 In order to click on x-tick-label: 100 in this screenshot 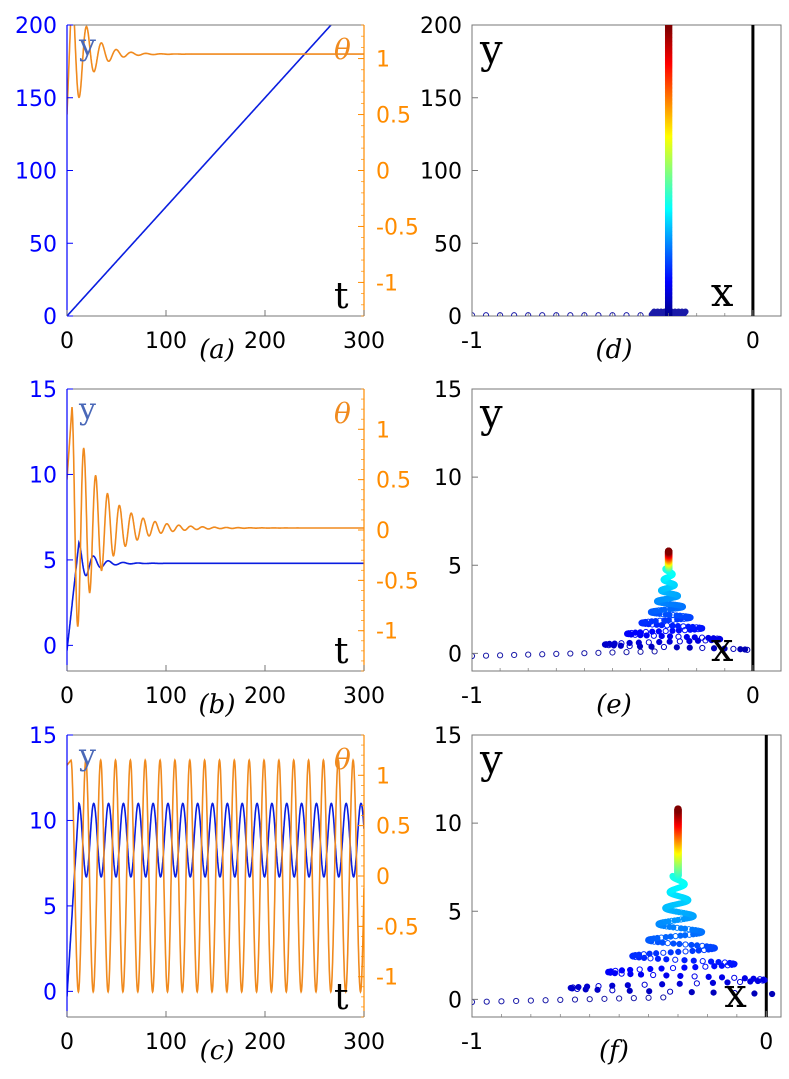, I will do `click(166, 696)`.